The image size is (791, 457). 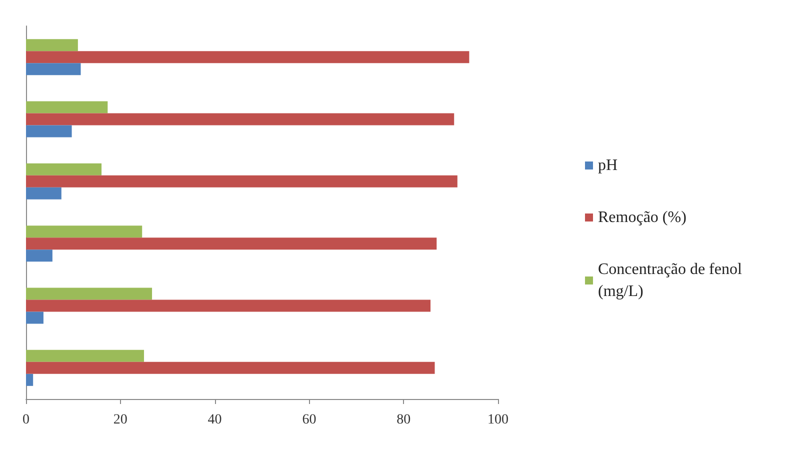 What do you see at coordinates (608, 165) in the screenshot?
I see `legend-label: pH` at bounding box center [608, 165].